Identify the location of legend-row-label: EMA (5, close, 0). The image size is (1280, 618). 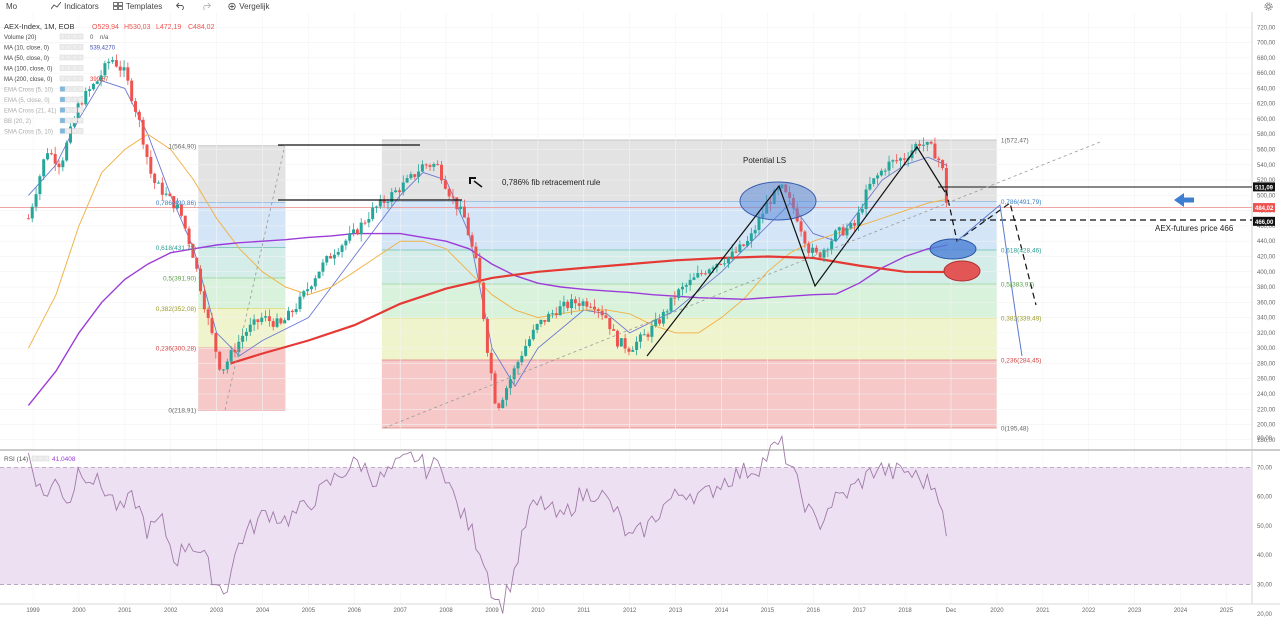
(27, 101).